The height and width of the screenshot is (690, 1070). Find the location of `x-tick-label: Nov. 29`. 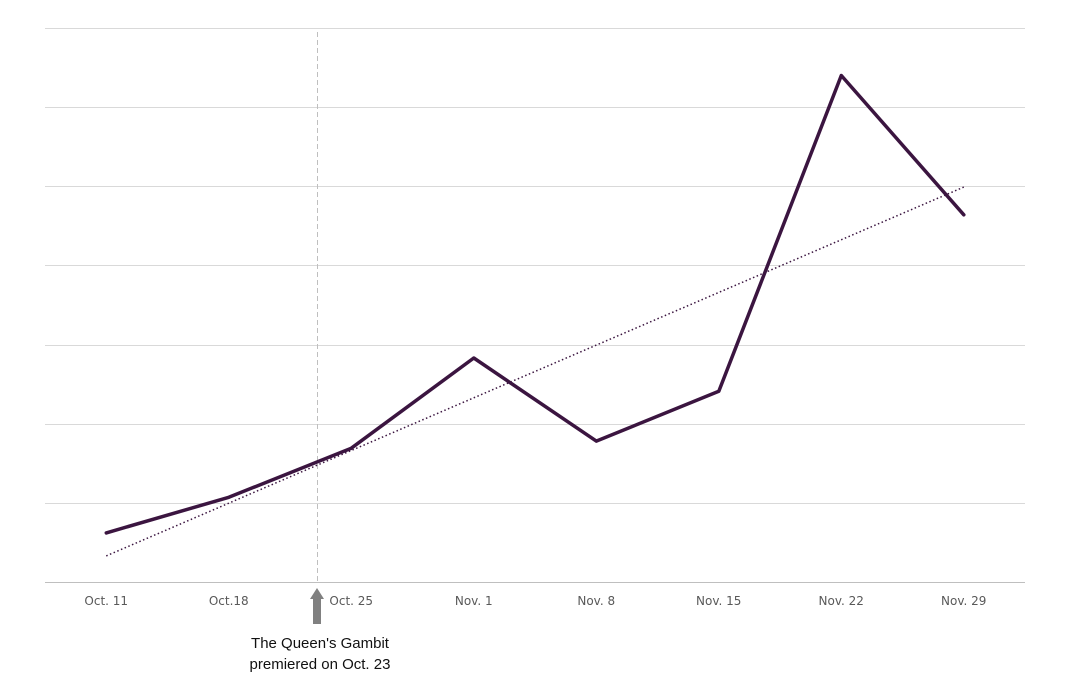

x-tick-label: Nov. 29 is located at coordinates (963, 601).